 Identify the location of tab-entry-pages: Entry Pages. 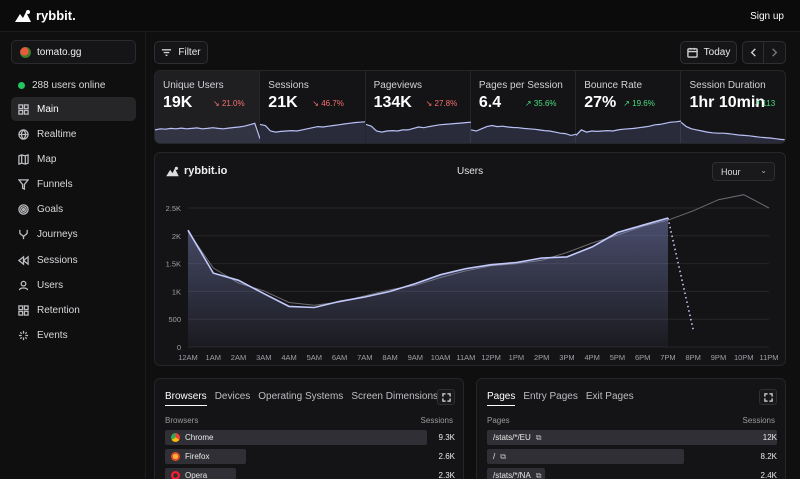
(550, 396).